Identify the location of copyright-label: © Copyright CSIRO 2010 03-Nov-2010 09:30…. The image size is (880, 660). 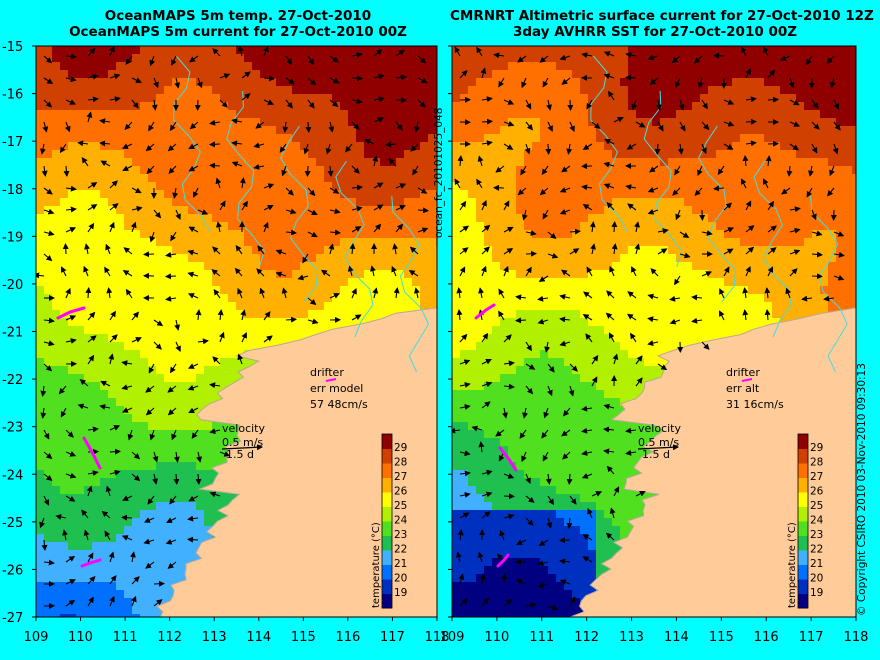
(862, 489).